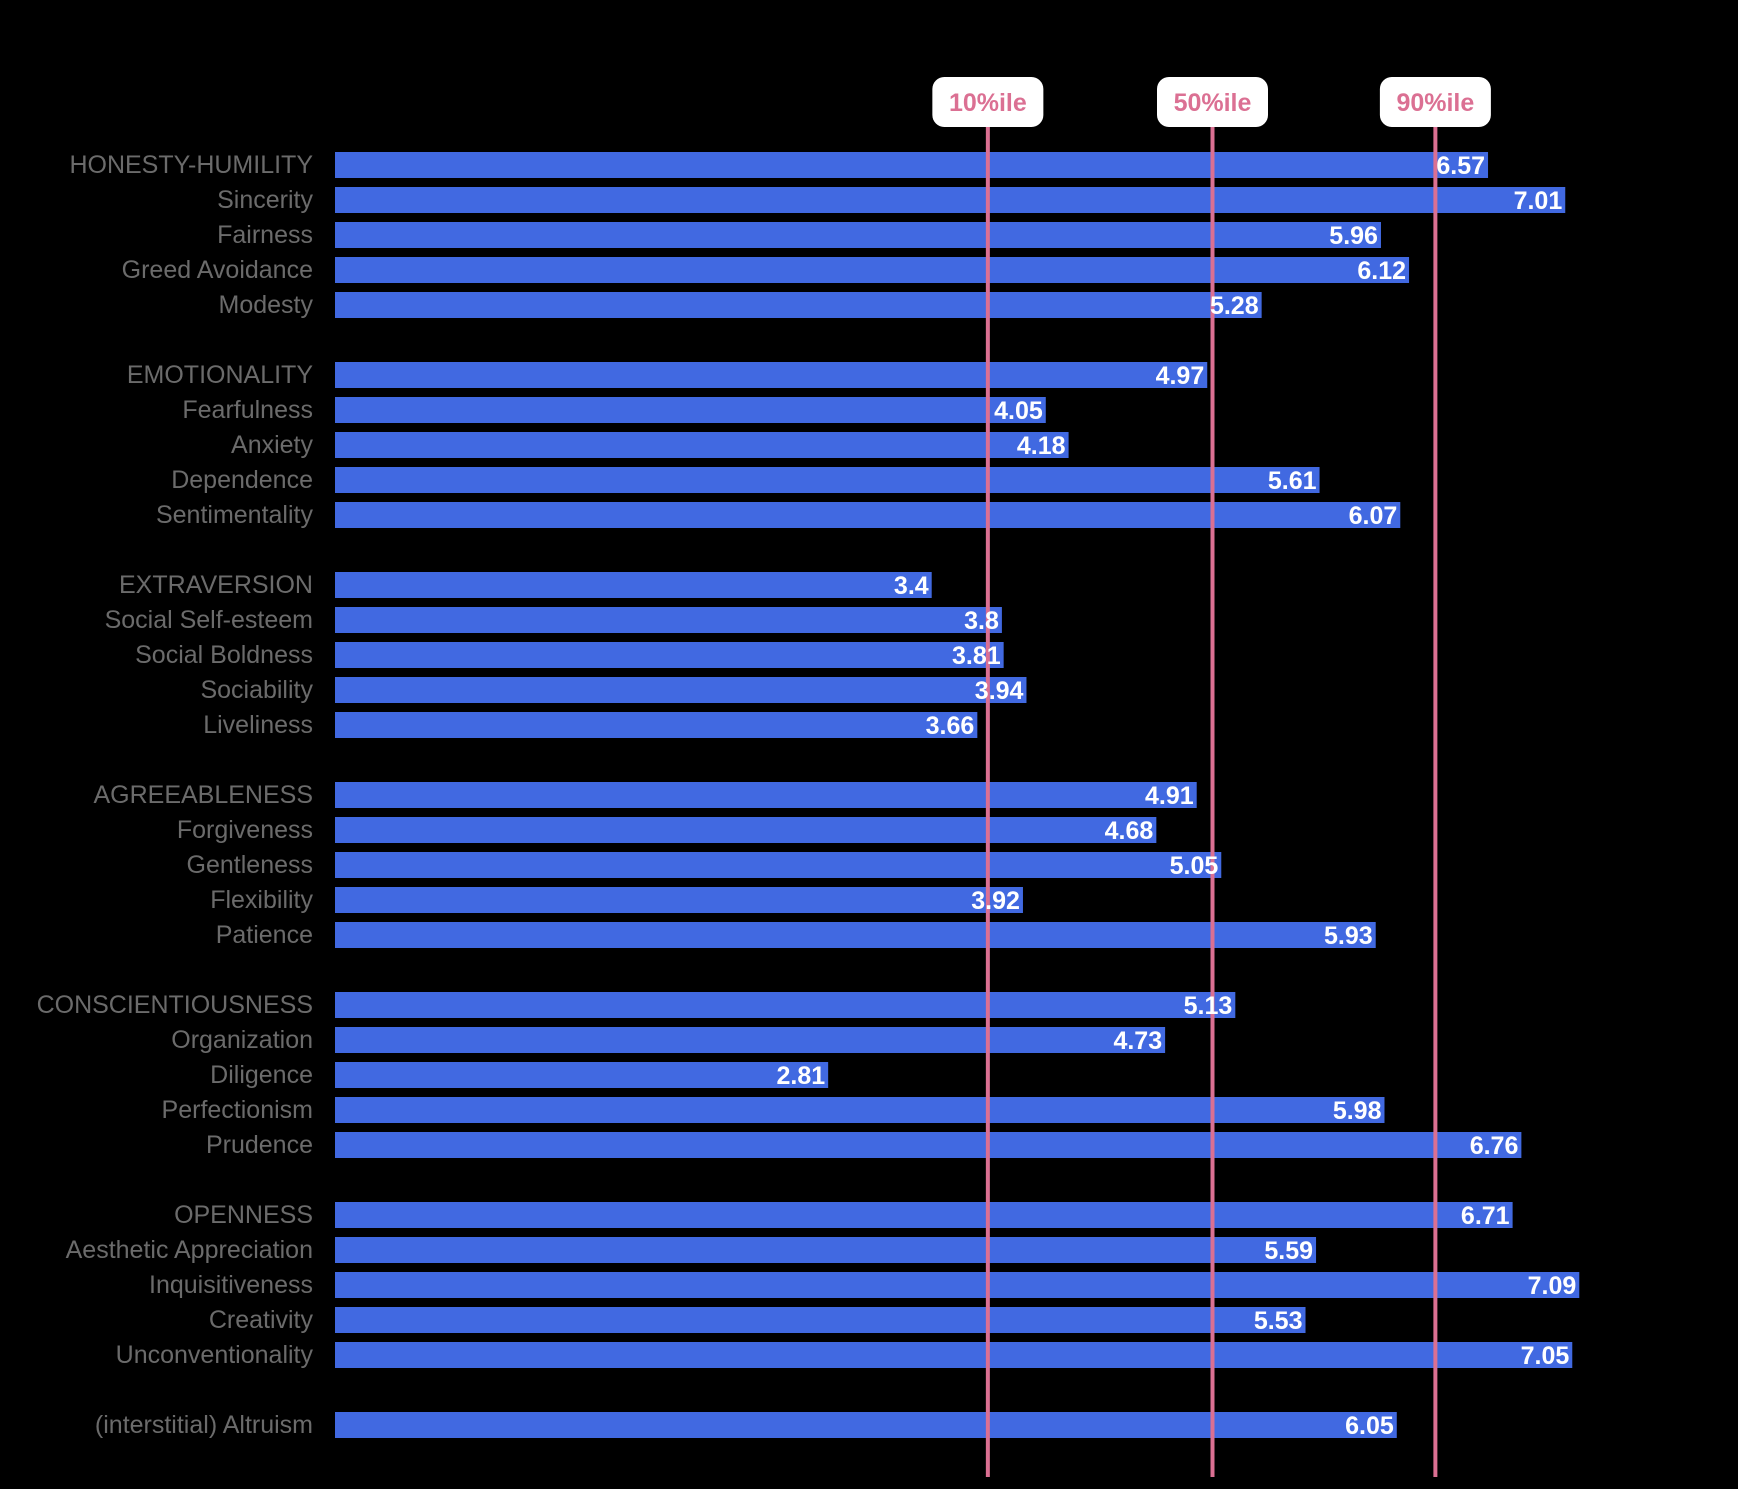 Image resolution: width=1738 pixels, height=1489 pixels. Describe the element at coordinates (1180, 376) in the screenshot. I see `value-label-emotionality: 4.97` at that location.